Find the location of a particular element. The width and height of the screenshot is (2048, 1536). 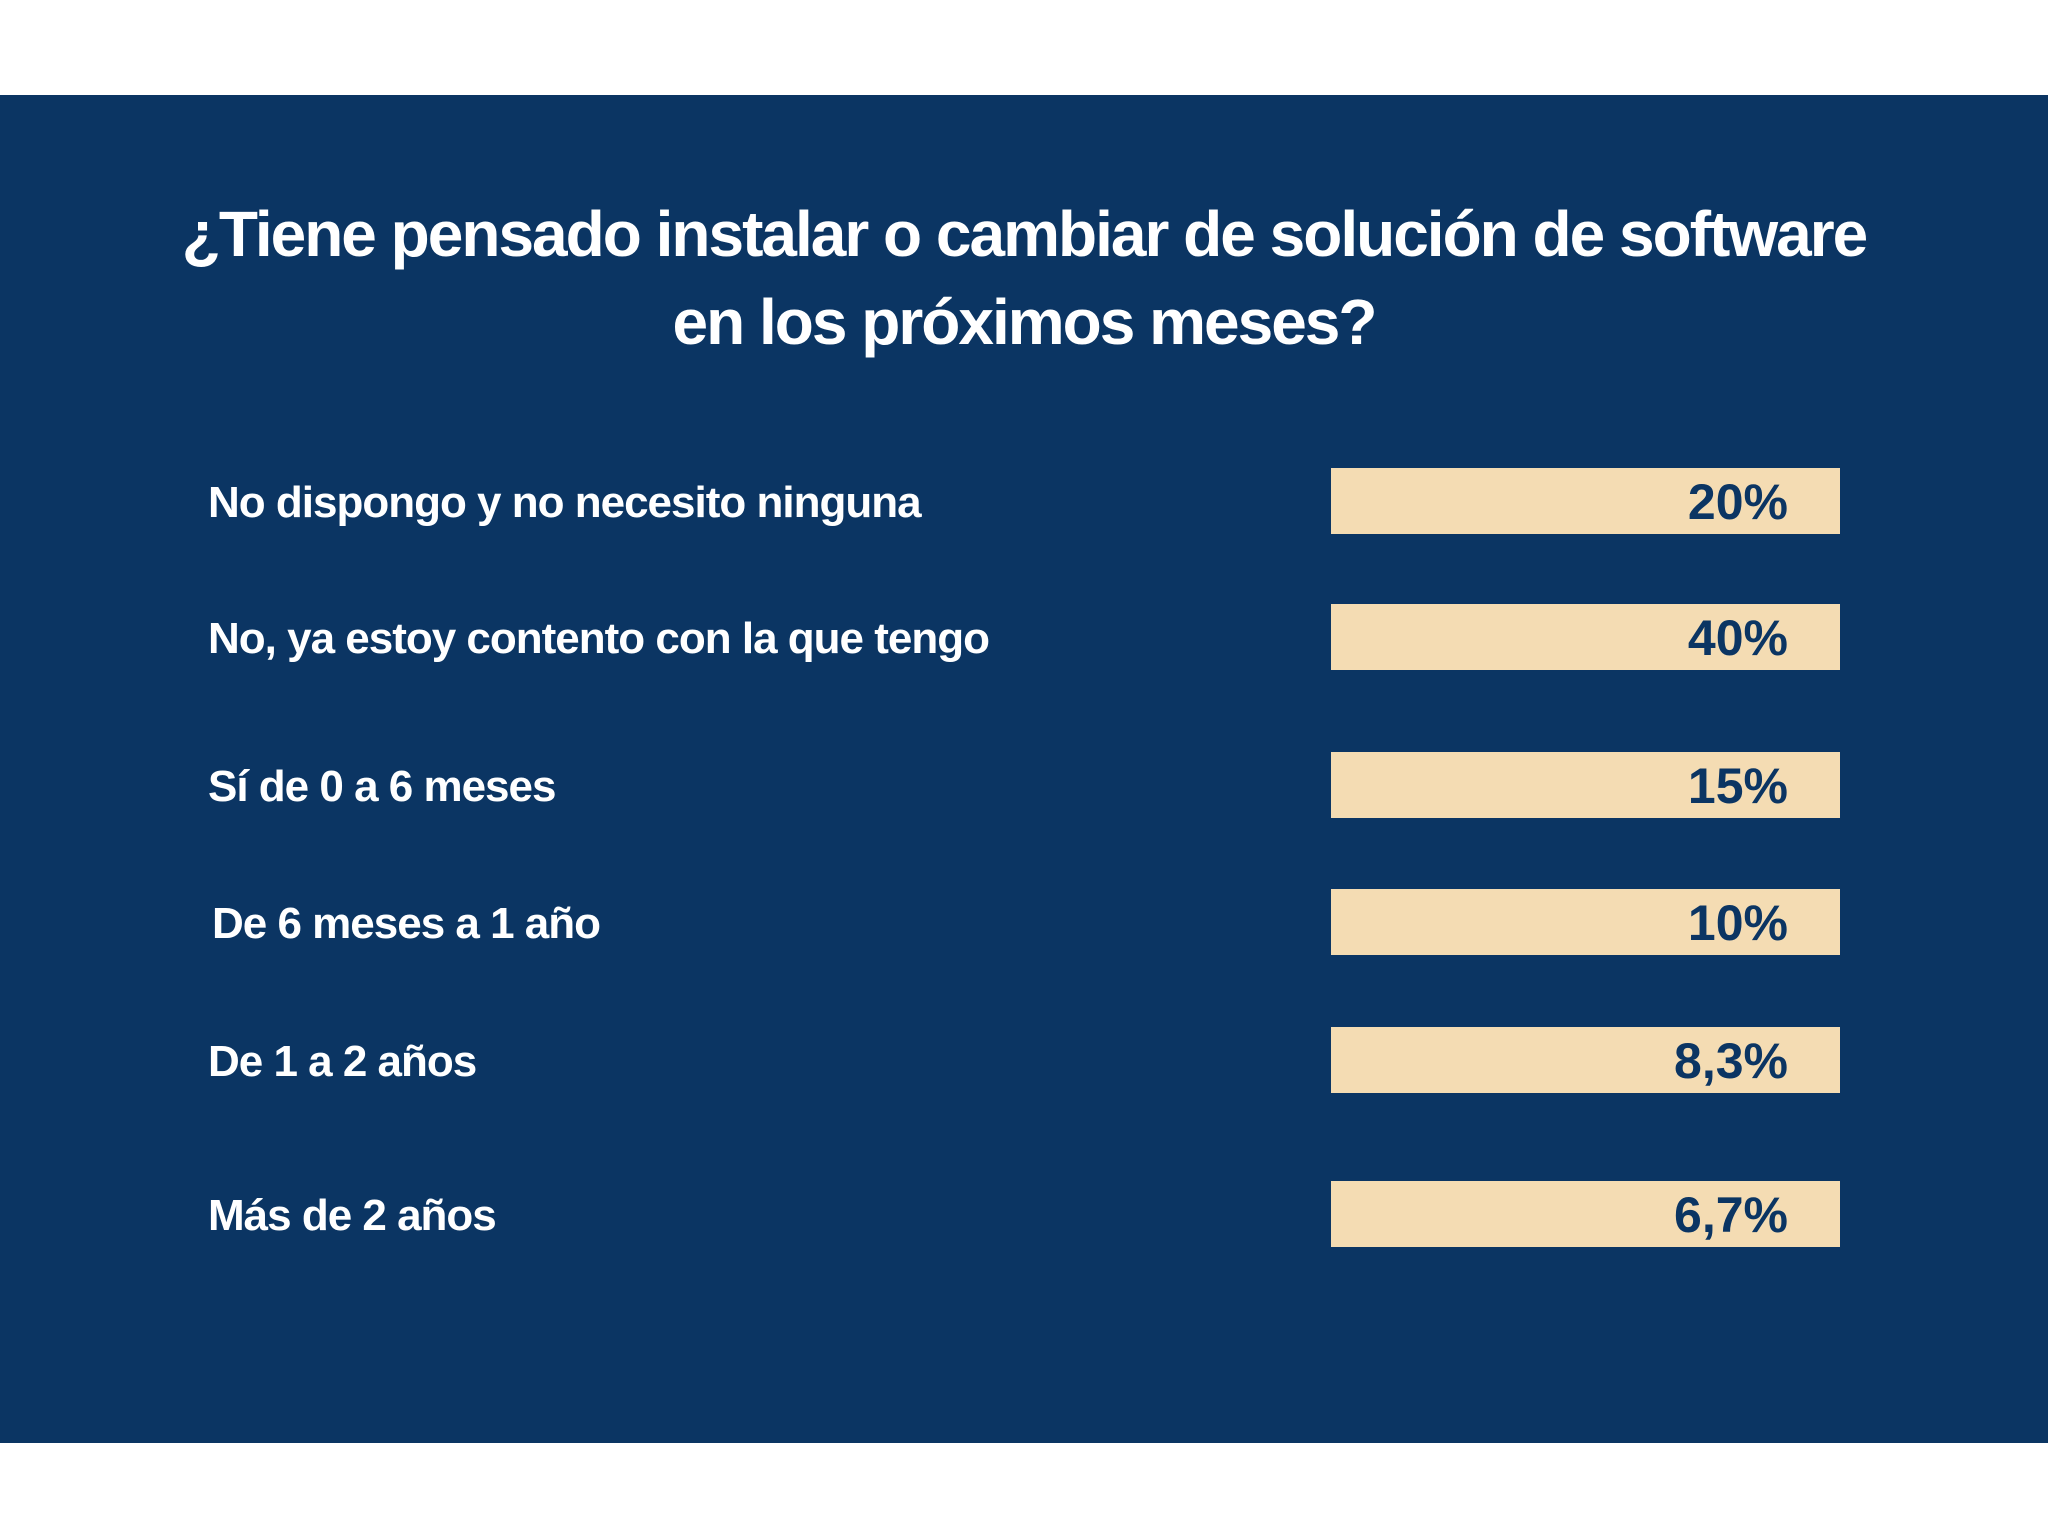

category-label: De 1 a 2 años is located at coordinates (342, 1061).